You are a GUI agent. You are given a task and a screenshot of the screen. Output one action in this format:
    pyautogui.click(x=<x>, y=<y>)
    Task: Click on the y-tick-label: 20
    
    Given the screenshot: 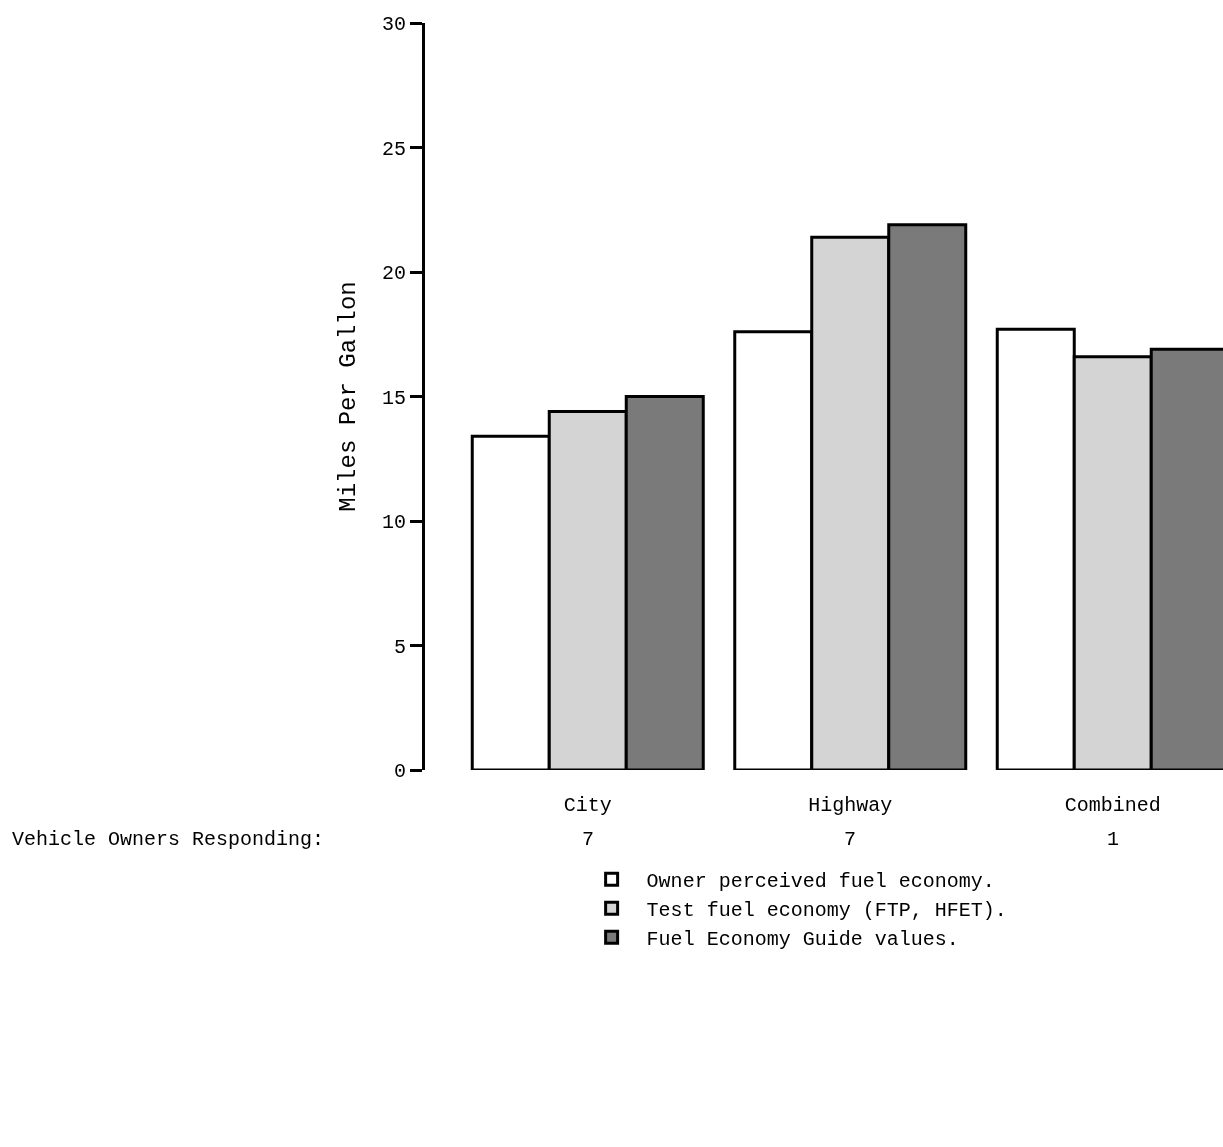 What is the action you would take?
    pyautogui.click(x=393, y=273)
    